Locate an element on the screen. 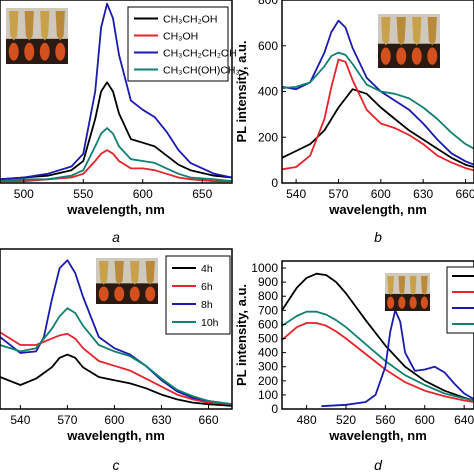  panel-c-label: c is located at coordinates (116, 465).